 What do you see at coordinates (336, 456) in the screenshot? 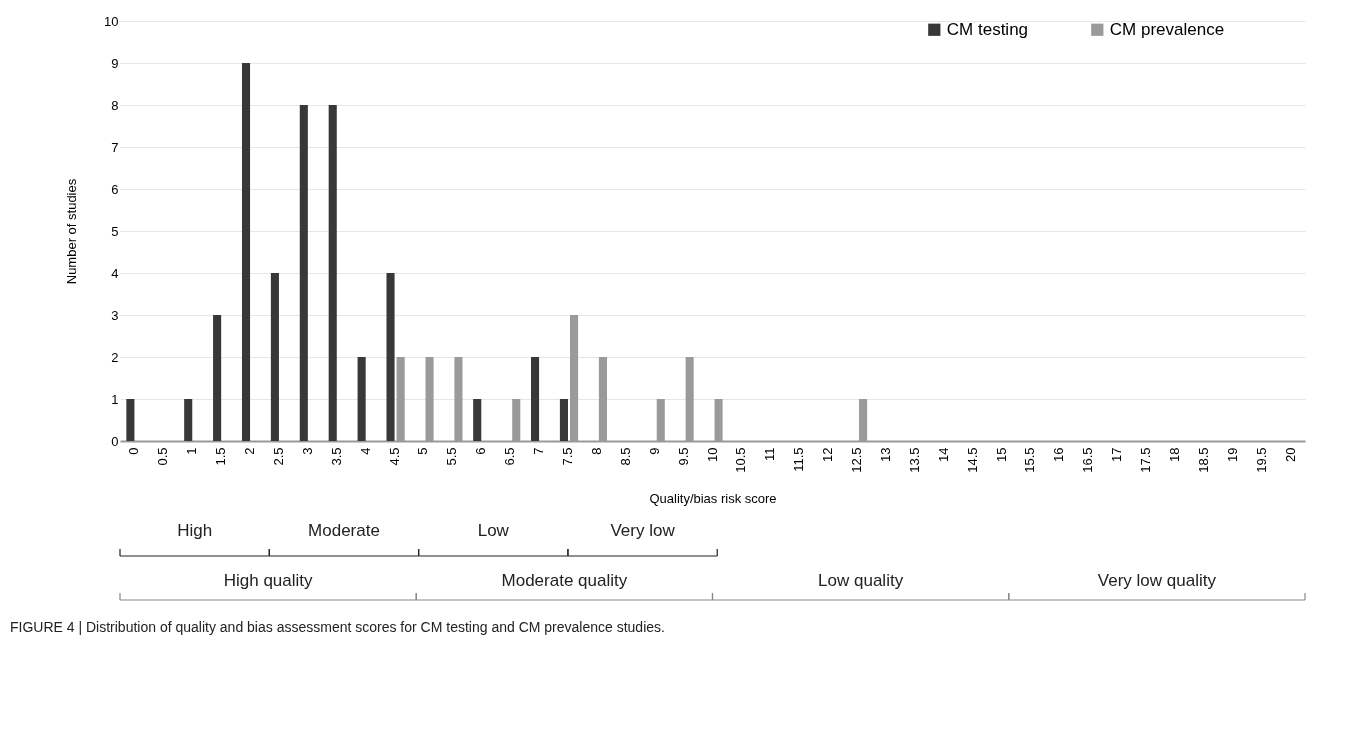
I see `x-tick-label: 3.5` at bounding box center [336, 456].